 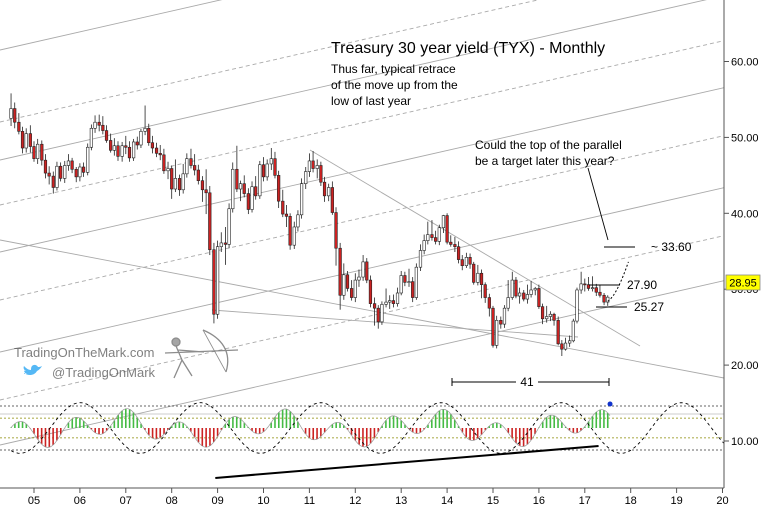 What do you see at coordinates (401, 501) in the screenshot?
I see `time-tick-label: 13` at bounding box center [401, 501].